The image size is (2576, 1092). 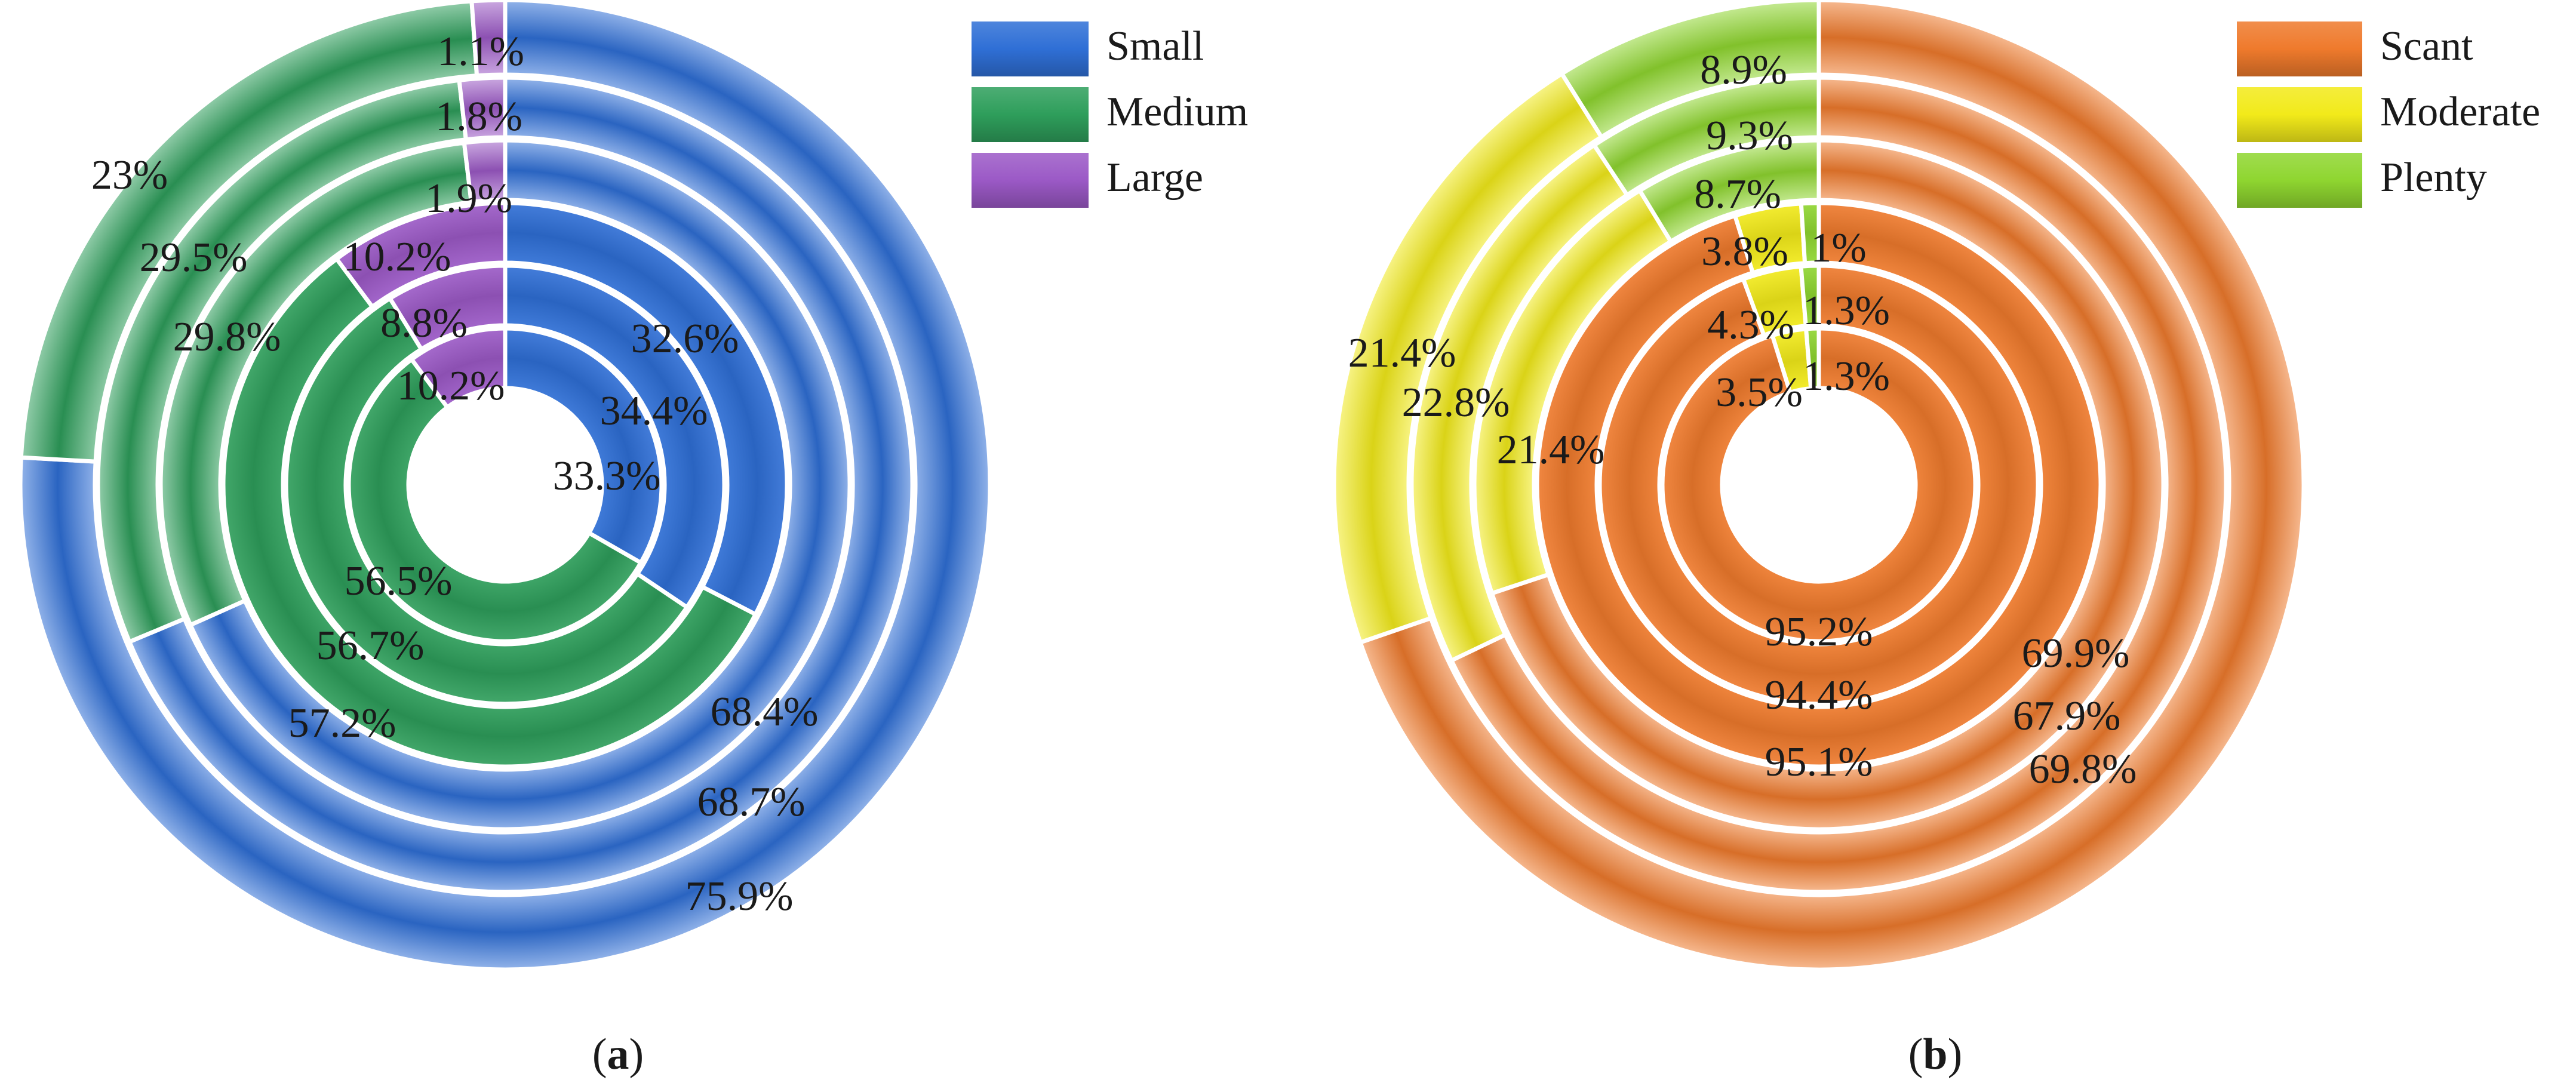 I want to click on ring-4-large-label: 1.9%, so click(x=468, y=199).